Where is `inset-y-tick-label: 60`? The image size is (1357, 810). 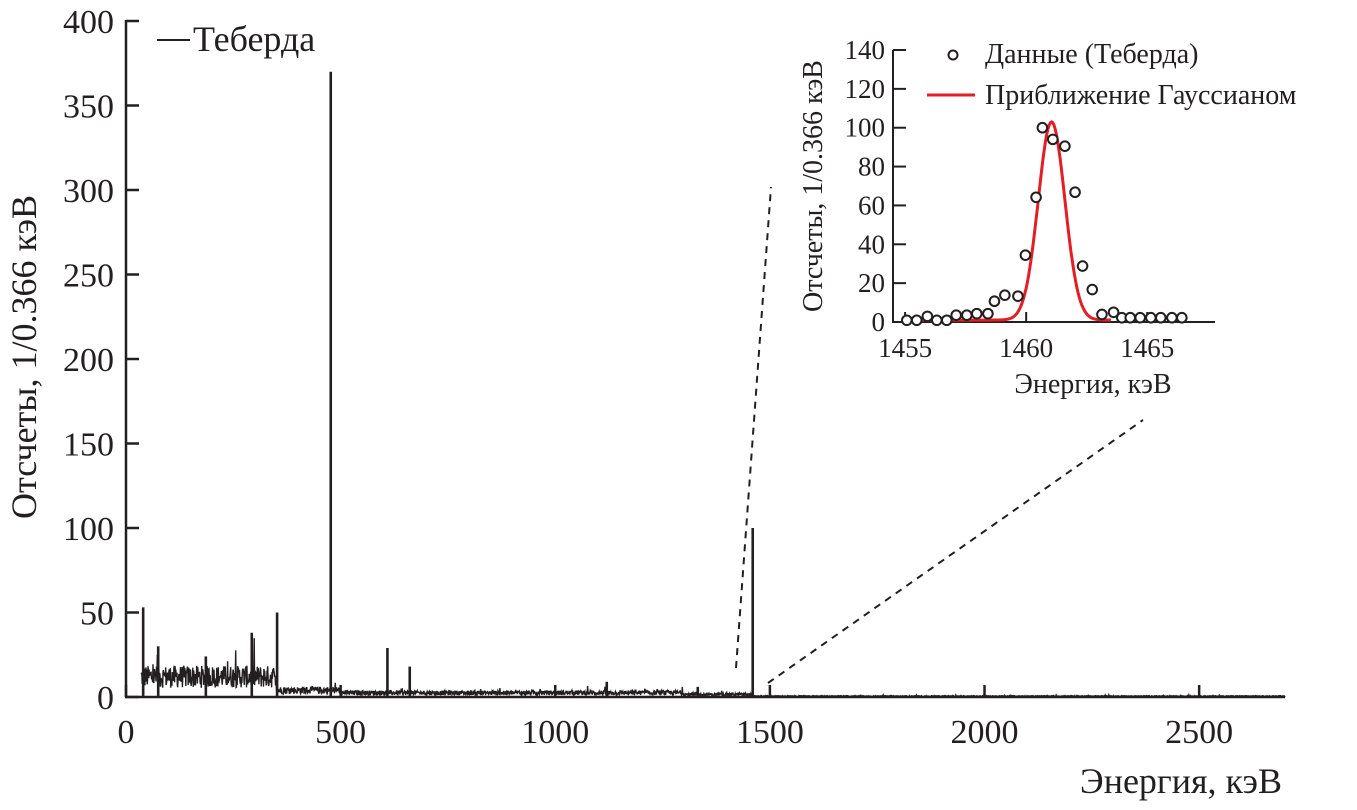 inset-y-tick-label: 60 is located at coordinates (871, 205).